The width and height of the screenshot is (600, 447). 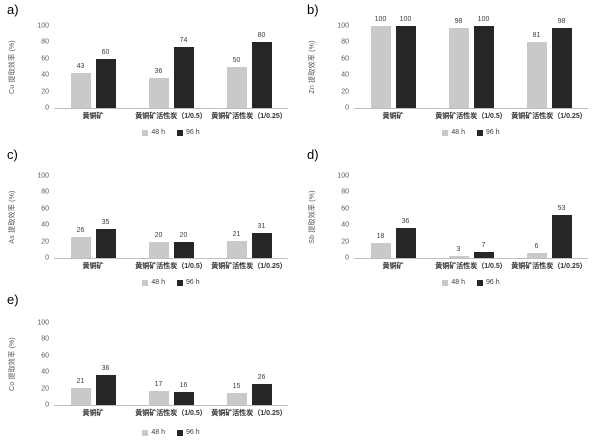 I want to click on bar-value-label: 18, so click(x=380, y=237).